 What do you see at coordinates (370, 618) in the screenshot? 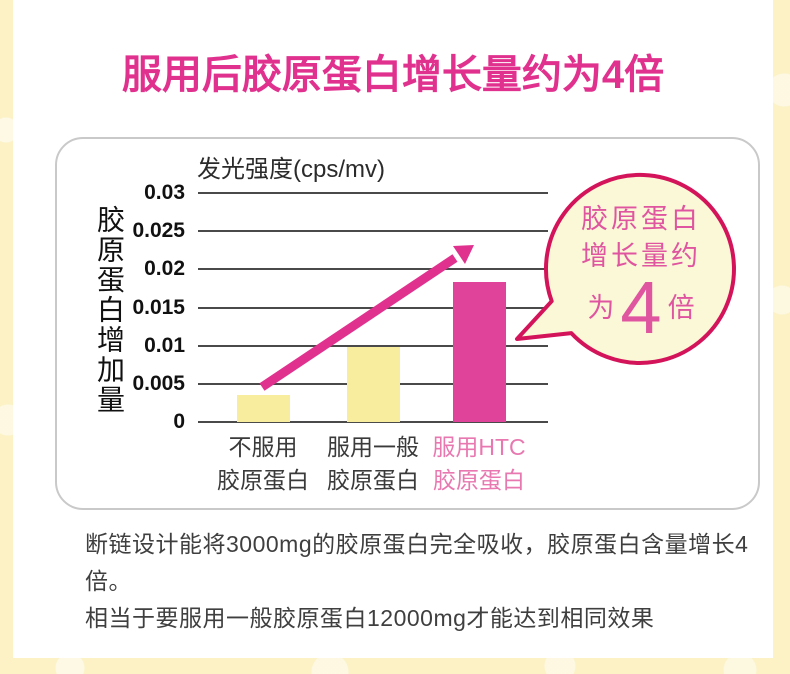
I see `caption-line2: 相当于要服用一般胶原蛋白12000mg才能达到相同效果` at bounding box center [370, 618].